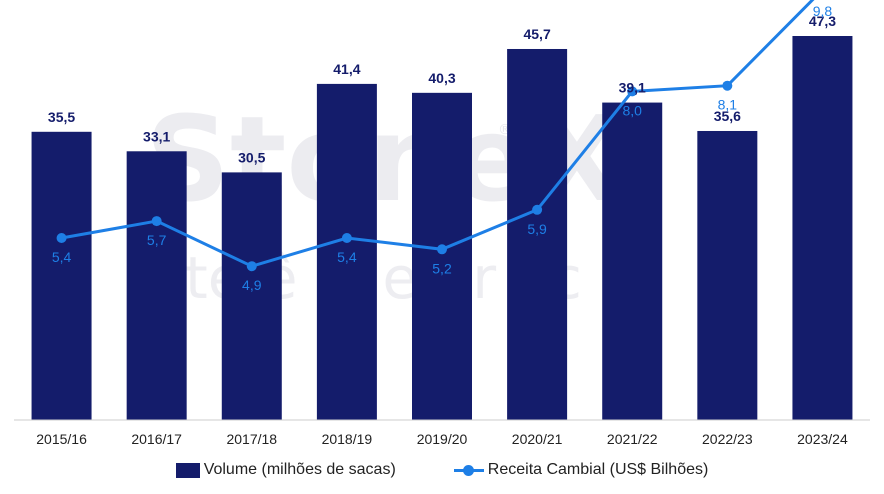 The height and width of the screenshot is (494, 884). What do you see at coordinates (252, 285) in the screenshot?
I see `revenue-value-label: 4,9` at bounding box center [252, 285].